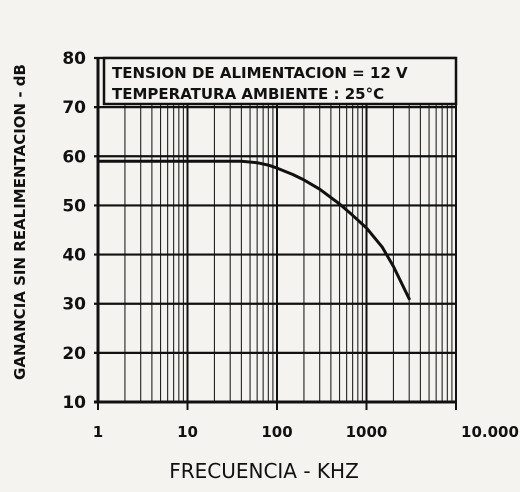 The height and width of the screenshot is (492, 520). Describe the element at coordinates (74, 354) in the screenshot. I see `y-tick-label: 20` at that location.